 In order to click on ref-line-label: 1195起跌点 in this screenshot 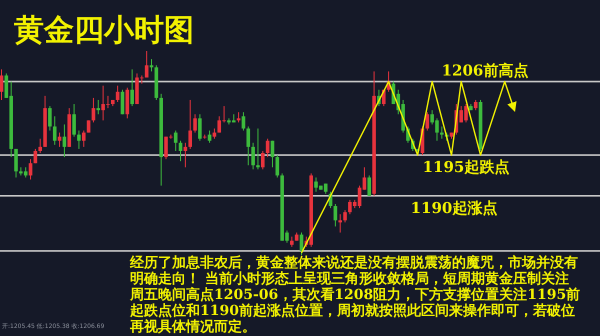, I will do `click(466, 167)`.